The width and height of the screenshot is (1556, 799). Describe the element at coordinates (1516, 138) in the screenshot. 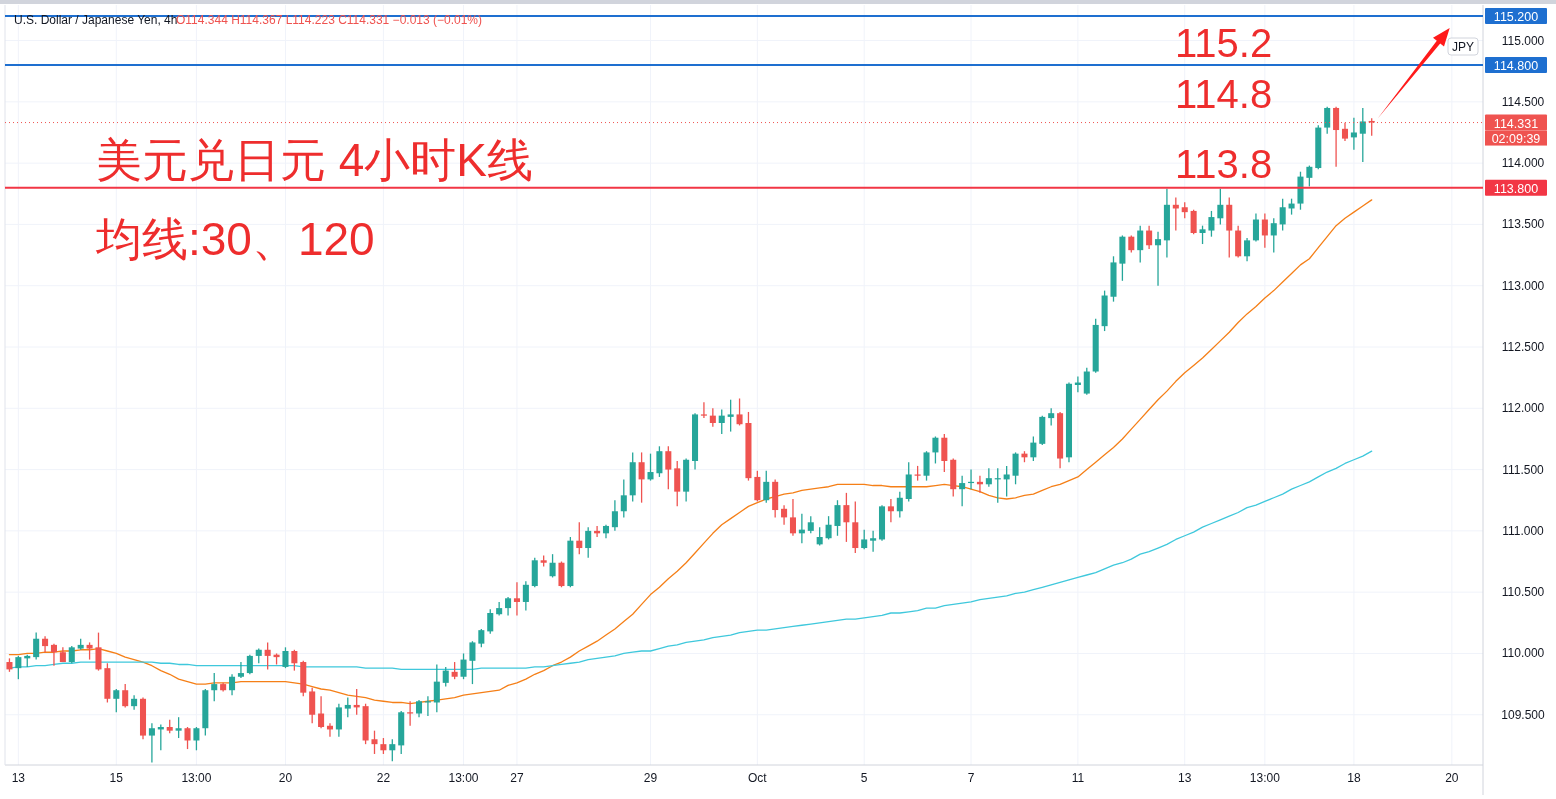

I see `text: 02:09:39` at that location.